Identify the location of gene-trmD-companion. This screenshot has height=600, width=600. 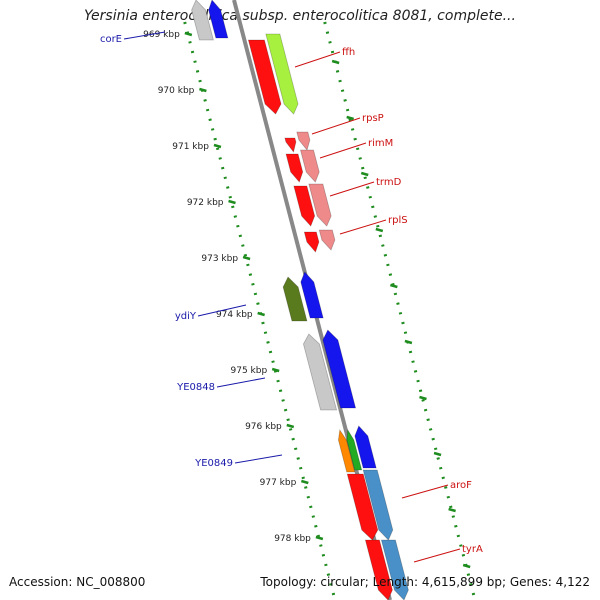
(320, 205).